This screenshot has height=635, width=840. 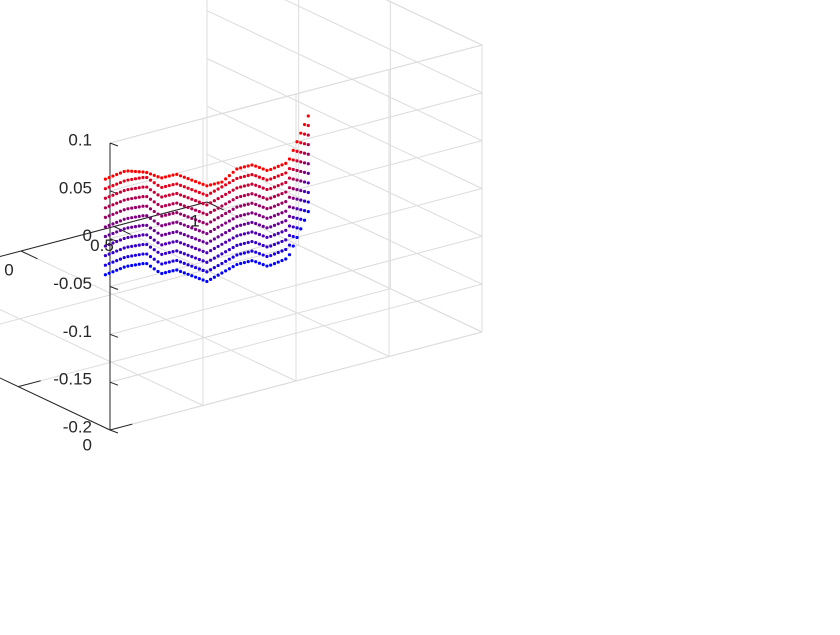 I want to click on grid-line-x-floor, so click(x=344, y=267).